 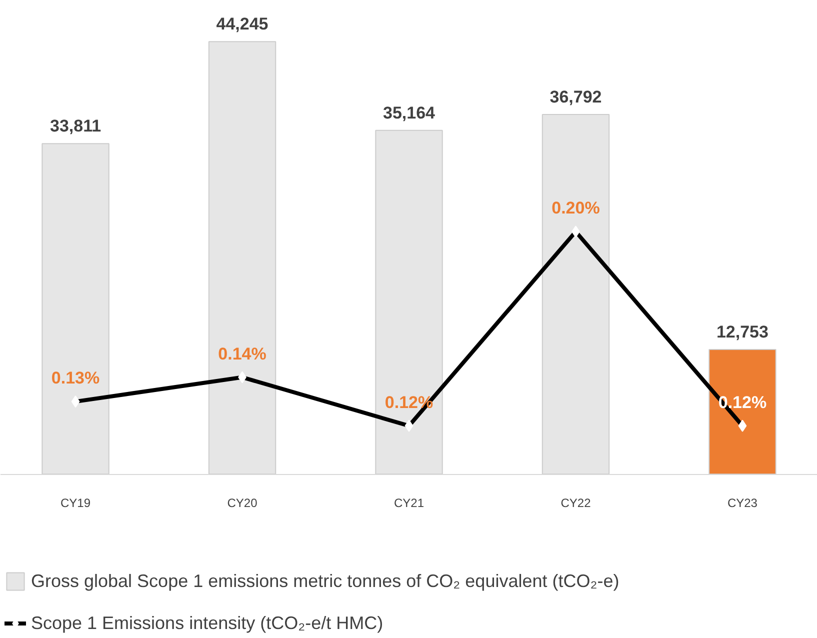 What do you see at coordinates (576, 503) in the screenshot?
I see `x-tick-label: CY22` at bounding box center [576, 503].